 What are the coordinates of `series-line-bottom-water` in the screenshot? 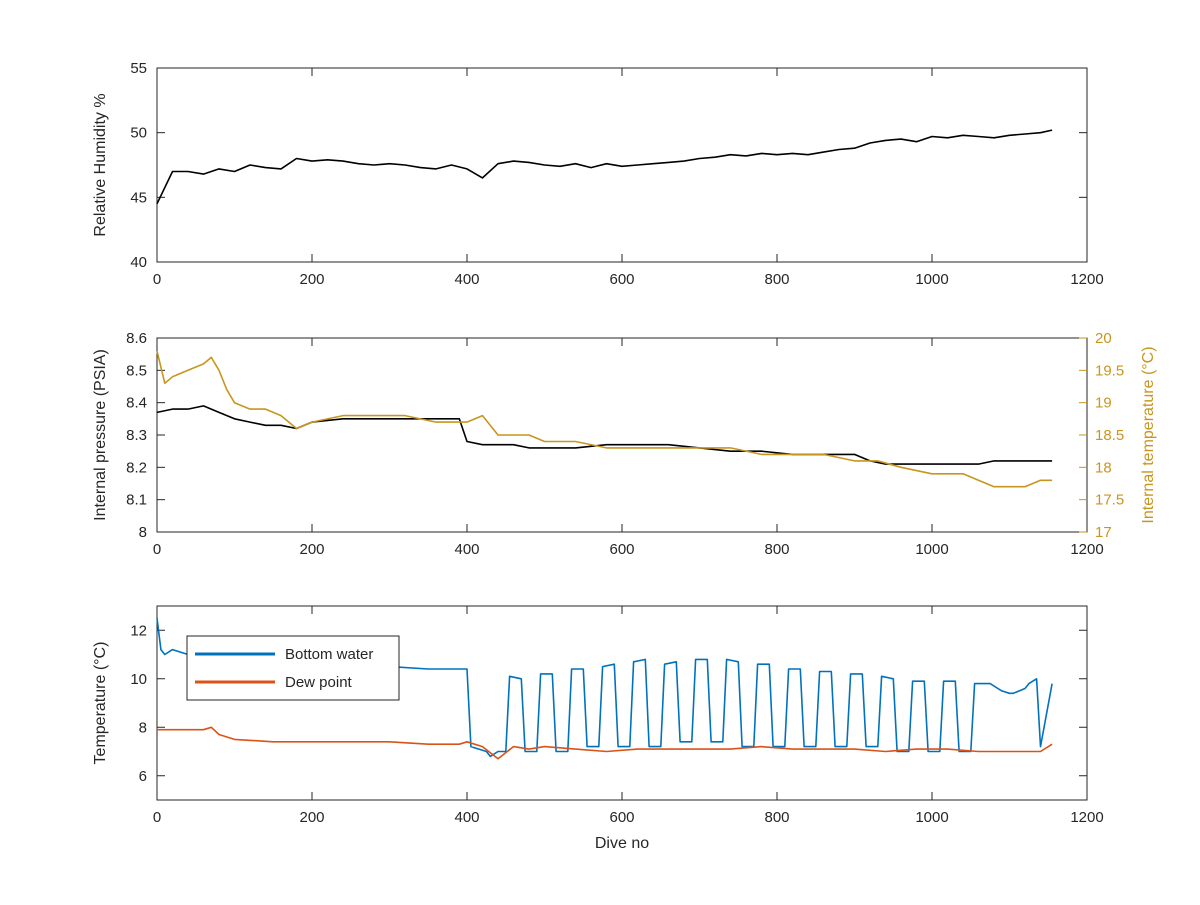 It's located at (604, 688).